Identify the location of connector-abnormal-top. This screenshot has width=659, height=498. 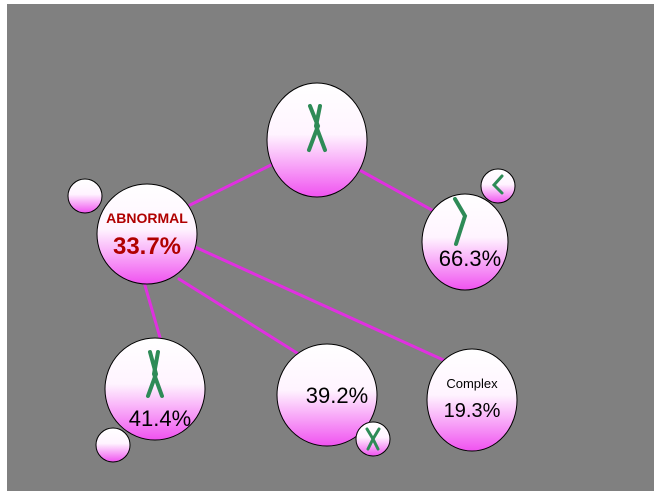
(233, 183).